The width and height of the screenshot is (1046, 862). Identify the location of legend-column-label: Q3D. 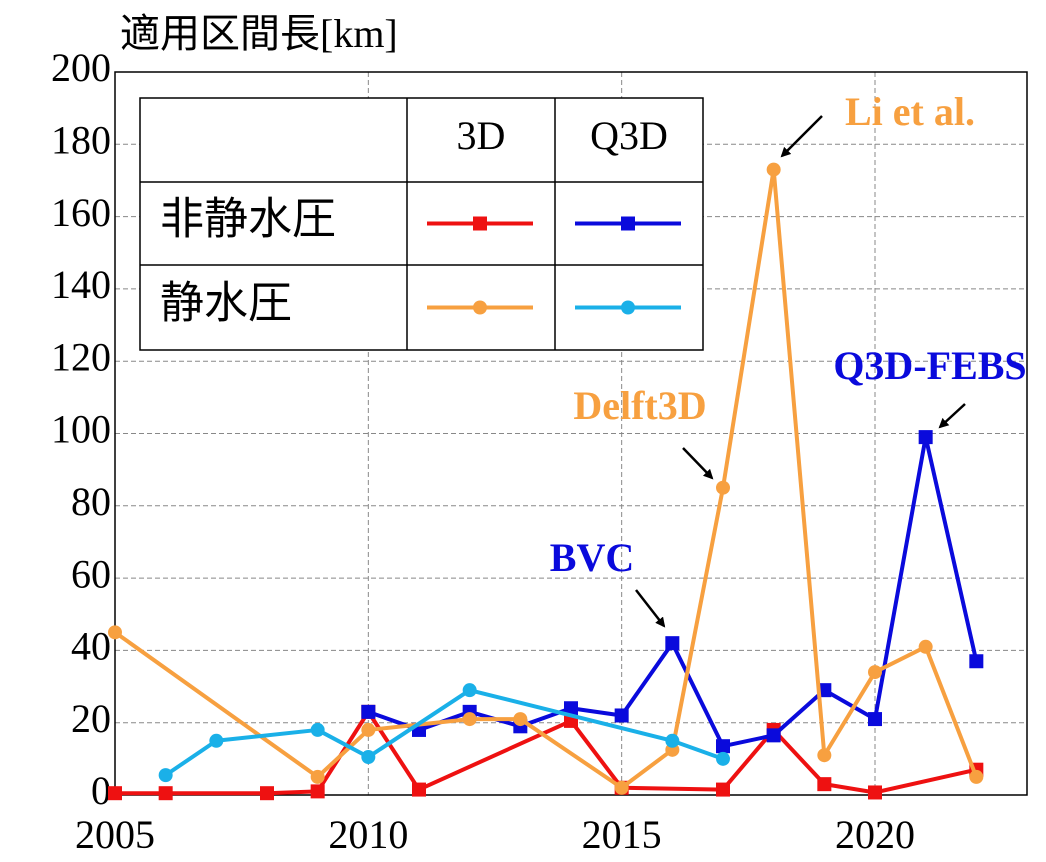
(629, 135).